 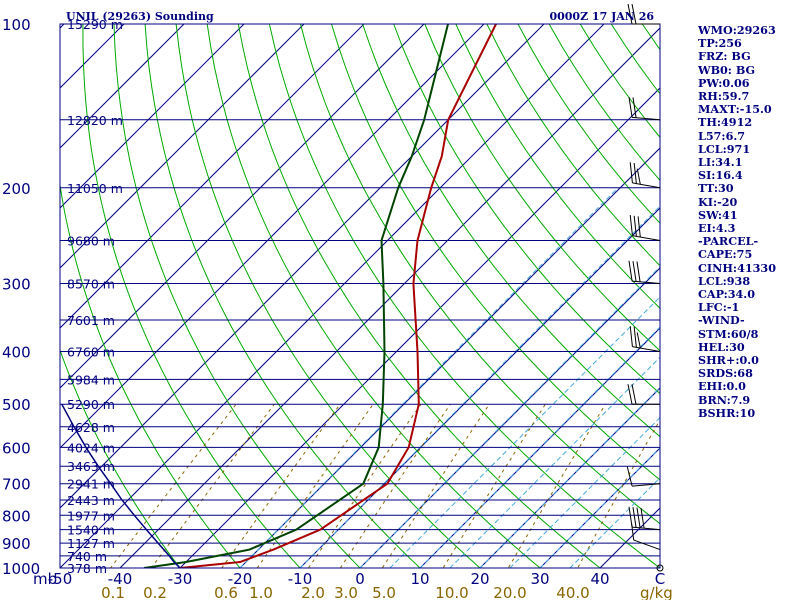 I want to click on temperature-tick-label: -10, so click(x=300, y=579).